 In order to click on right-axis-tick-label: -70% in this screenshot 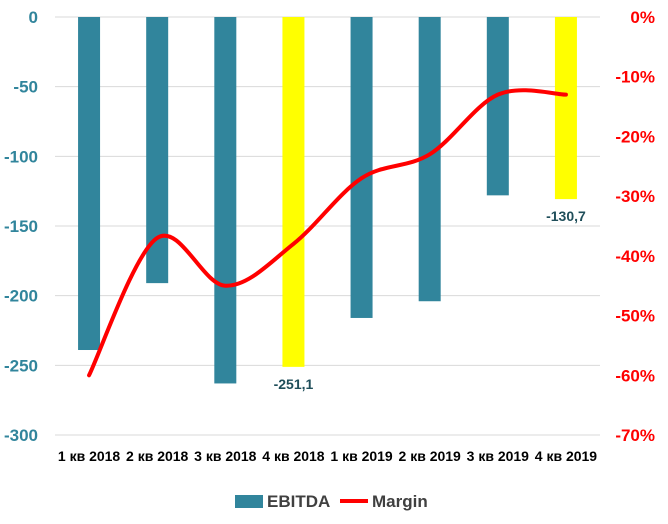, I will do `click(635, 435)`.